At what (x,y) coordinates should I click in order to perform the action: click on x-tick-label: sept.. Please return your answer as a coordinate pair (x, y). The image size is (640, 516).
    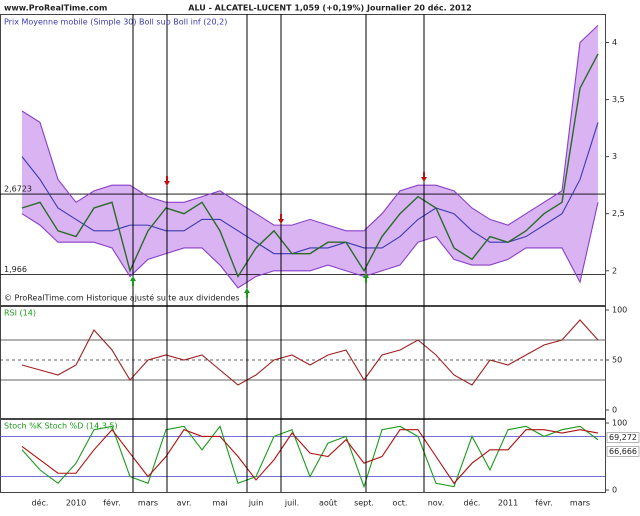
    Looking at the image, I should click on (364, 503).